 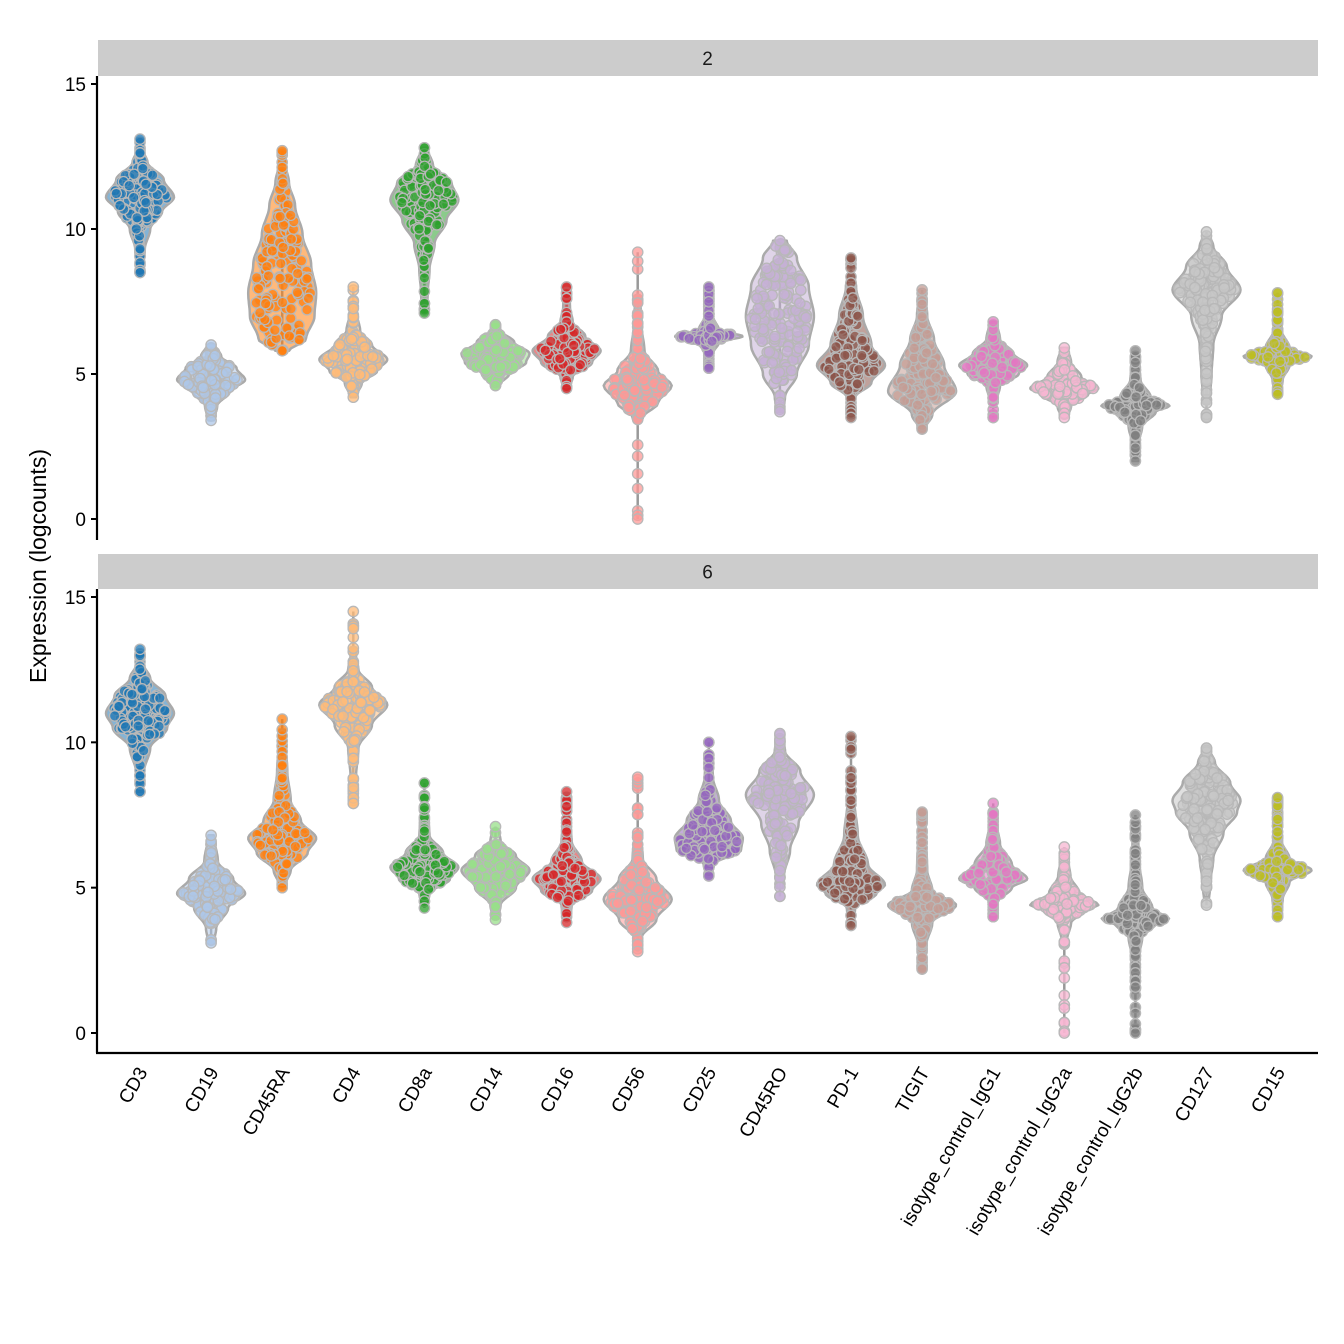 What do you see at coordinates (637, 864) in the screenshot?
I see `violin-CD56` at bounding box center [637, 864].